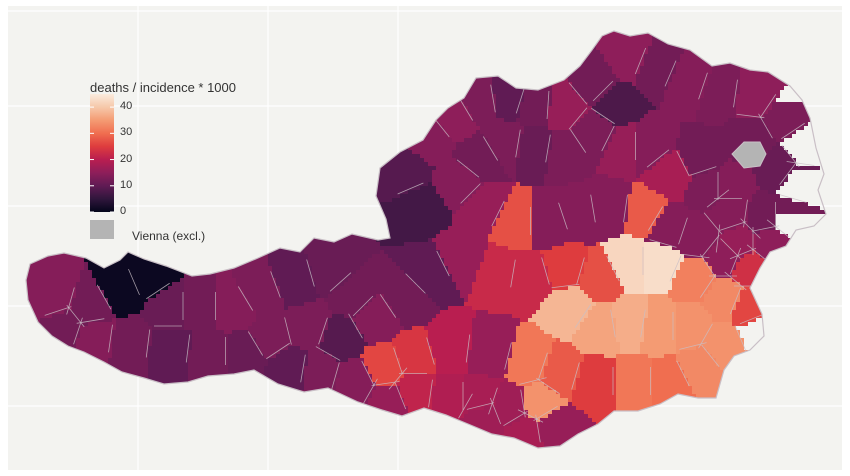 This screenshot has width=850, height=476. What do you see at coordinates (126, 184) in the screenshot?
I see `legend-tick-label: 10` at bounding box center [126, 184].